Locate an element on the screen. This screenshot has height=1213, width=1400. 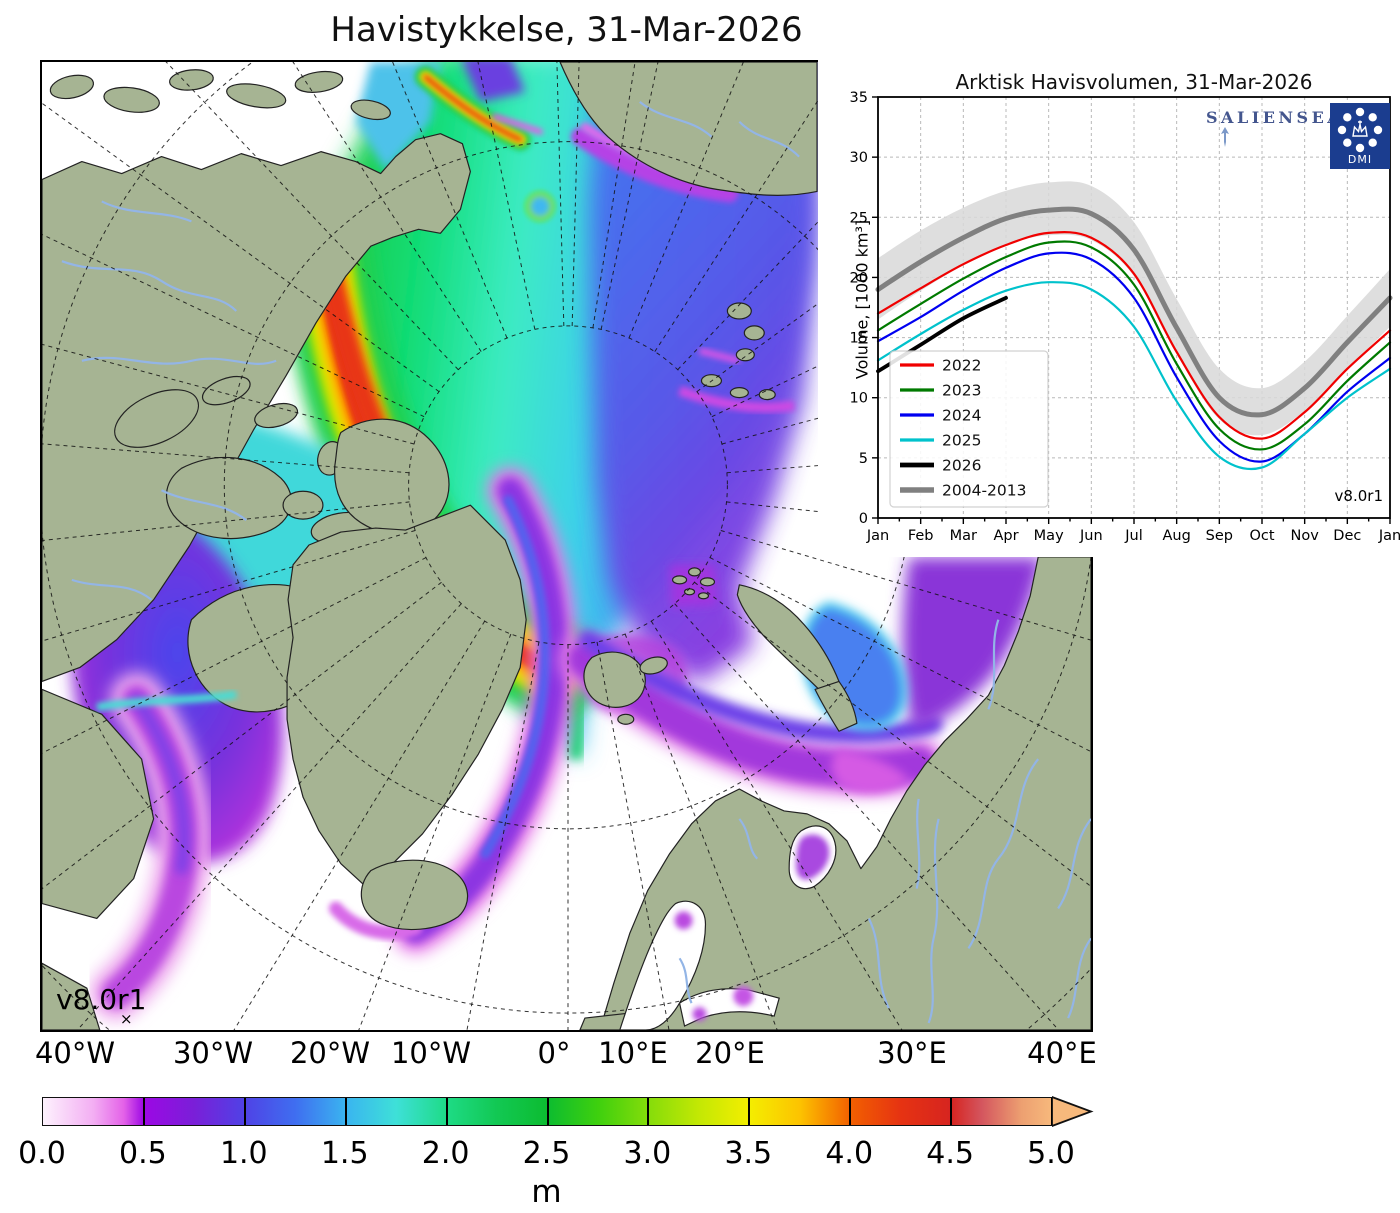
salienseas-anchor-icon is located at coordinates (1225, 137).